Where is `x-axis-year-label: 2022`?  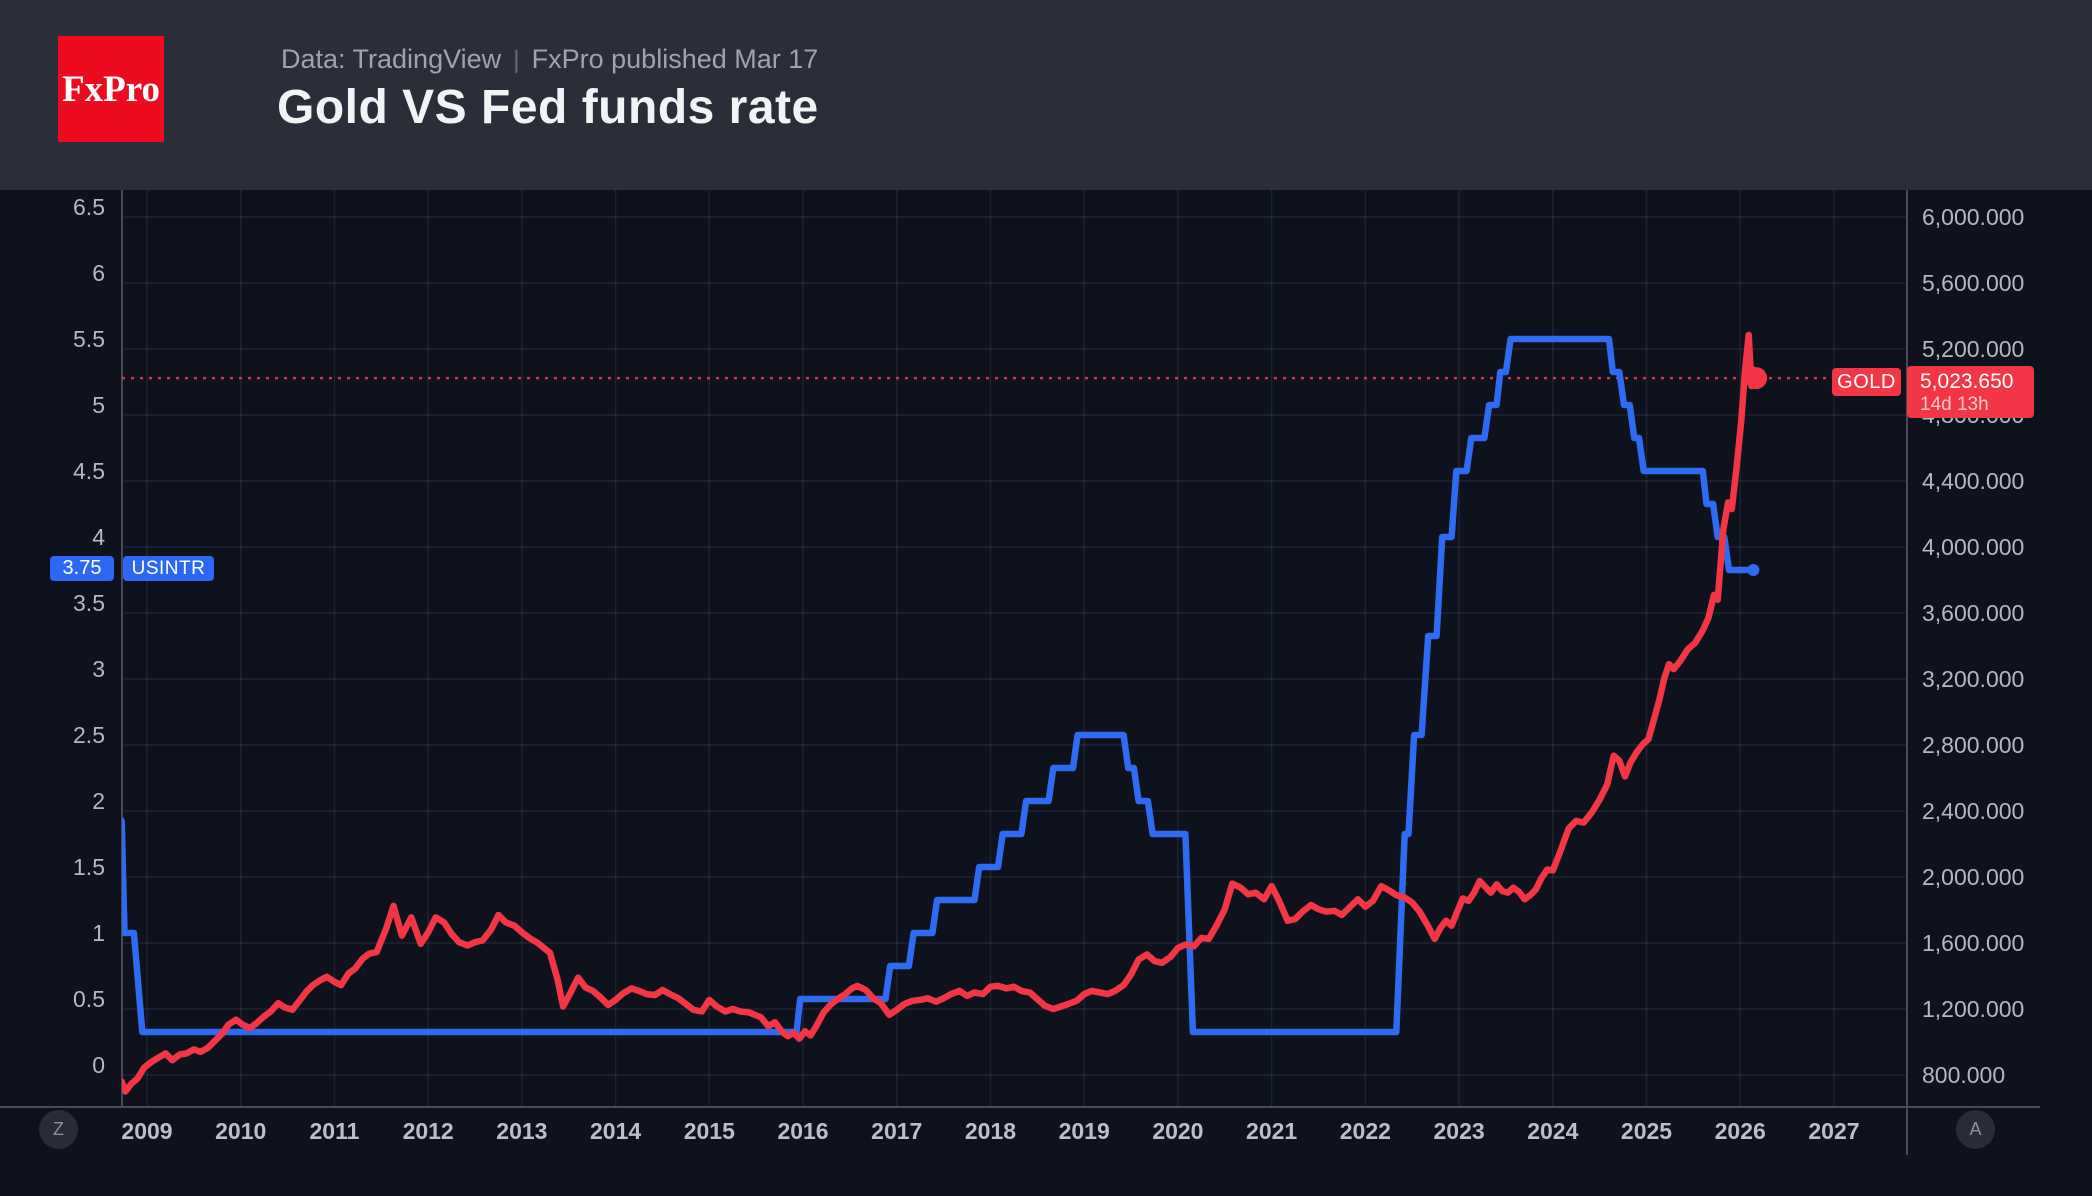
x-axis-year-label: 2022 is located at coordinates (1365, 1131).